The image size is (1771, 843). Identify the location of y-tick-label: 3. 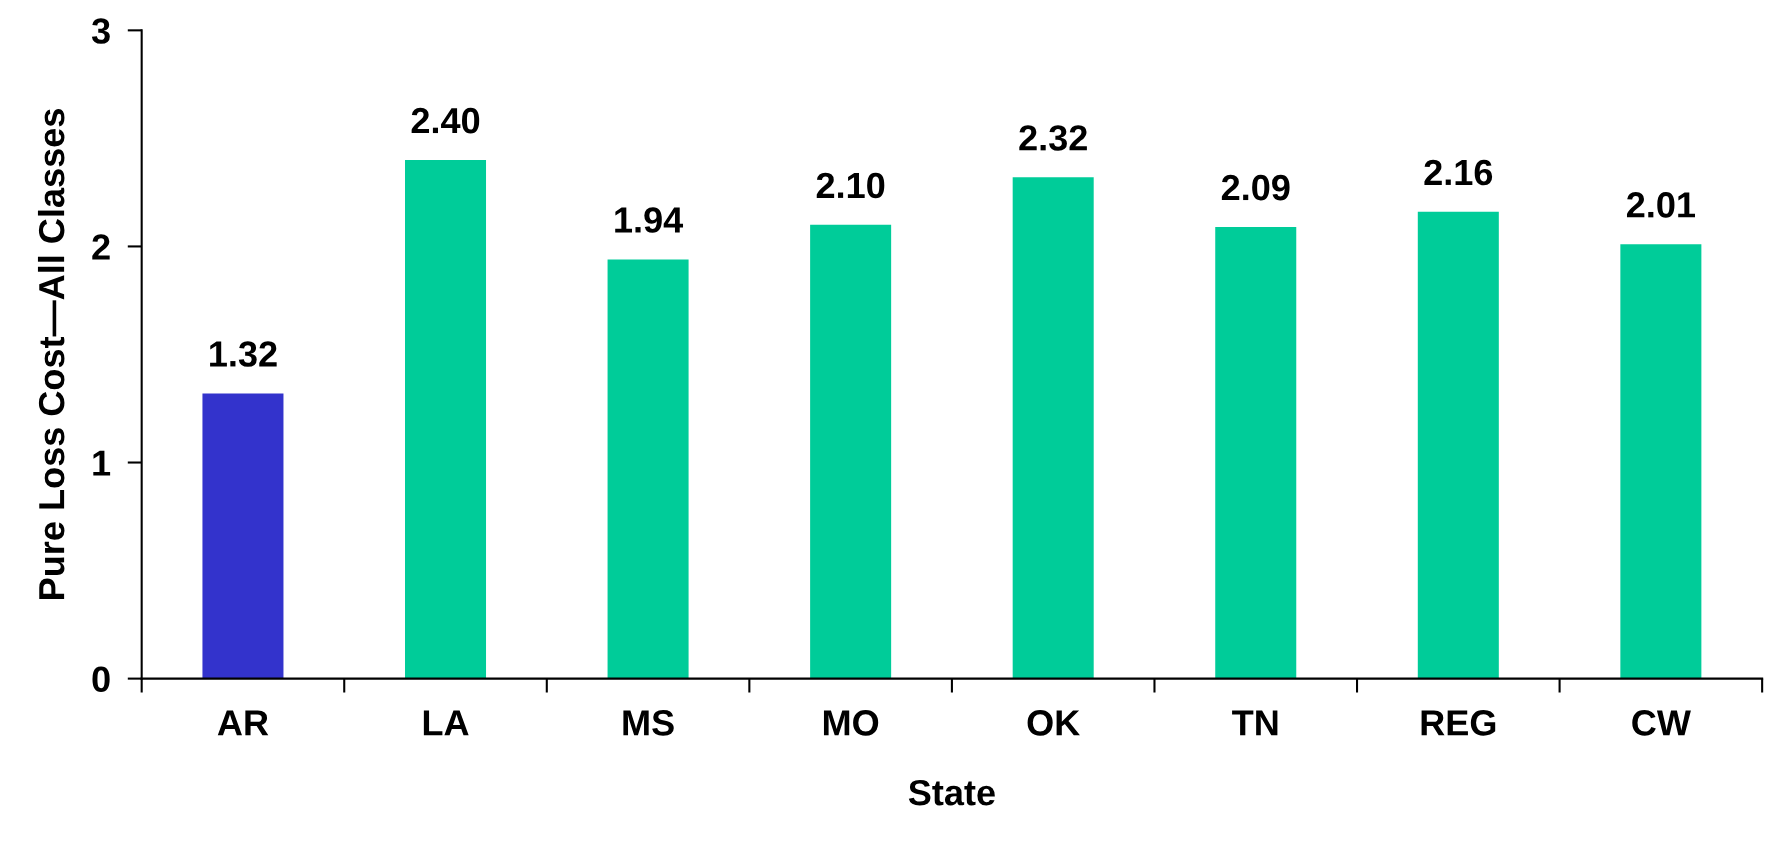
(100, 31).